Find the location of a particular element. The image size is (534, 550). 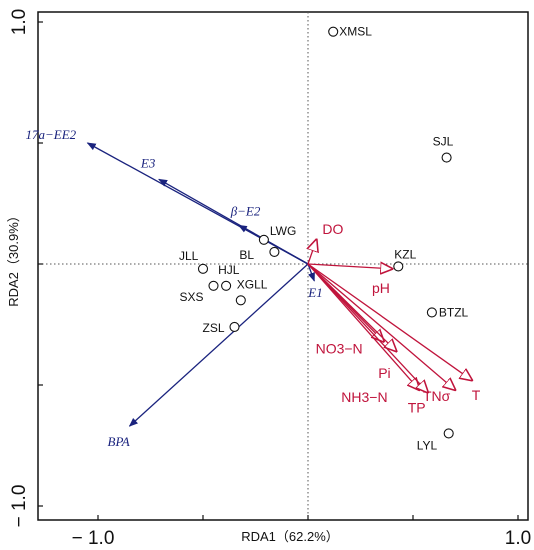

site-point-label: JLL is located at coordinates (189, 256).